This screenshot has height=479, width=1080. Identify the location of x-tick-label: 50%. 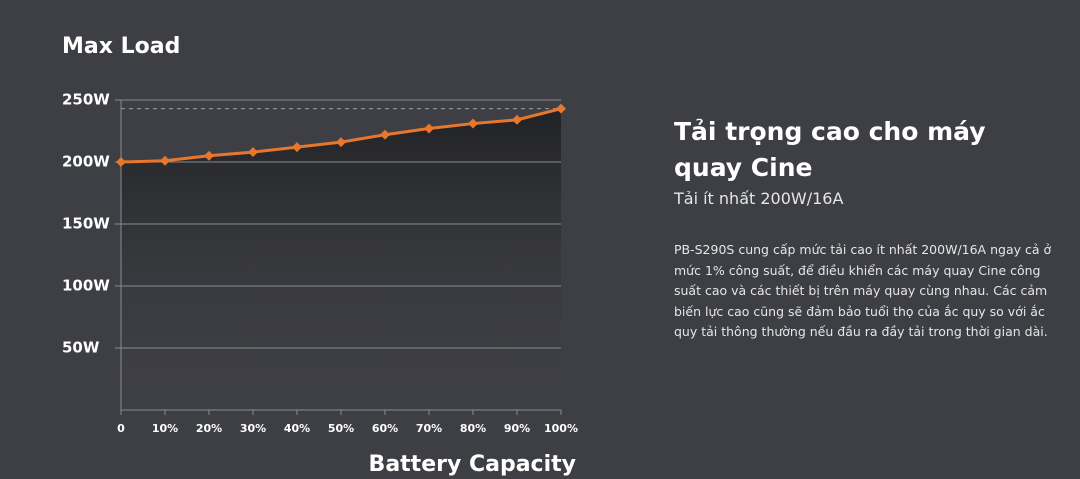
(341, 428).